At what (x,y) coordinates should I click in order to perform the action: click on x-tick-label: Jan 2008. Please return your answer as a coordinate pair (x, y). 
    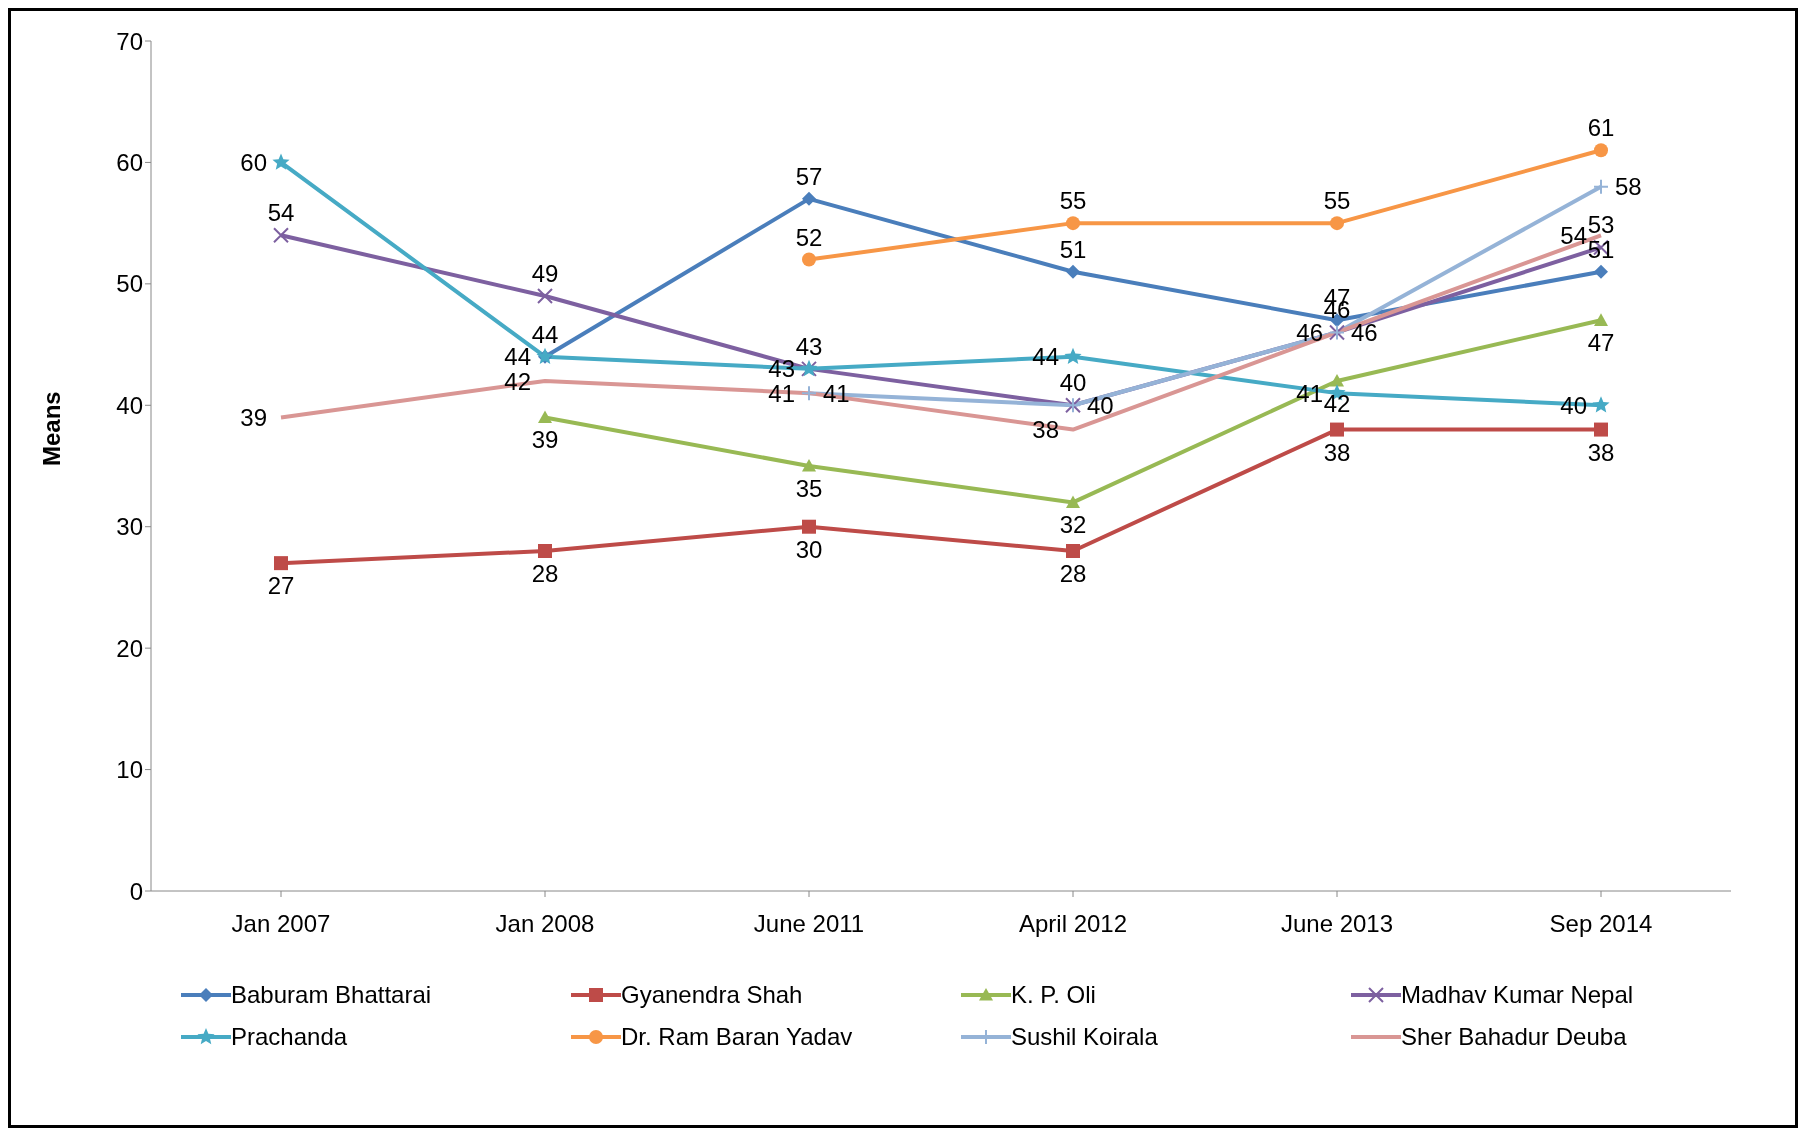
    Looking at the image, I should click on (545, 924).